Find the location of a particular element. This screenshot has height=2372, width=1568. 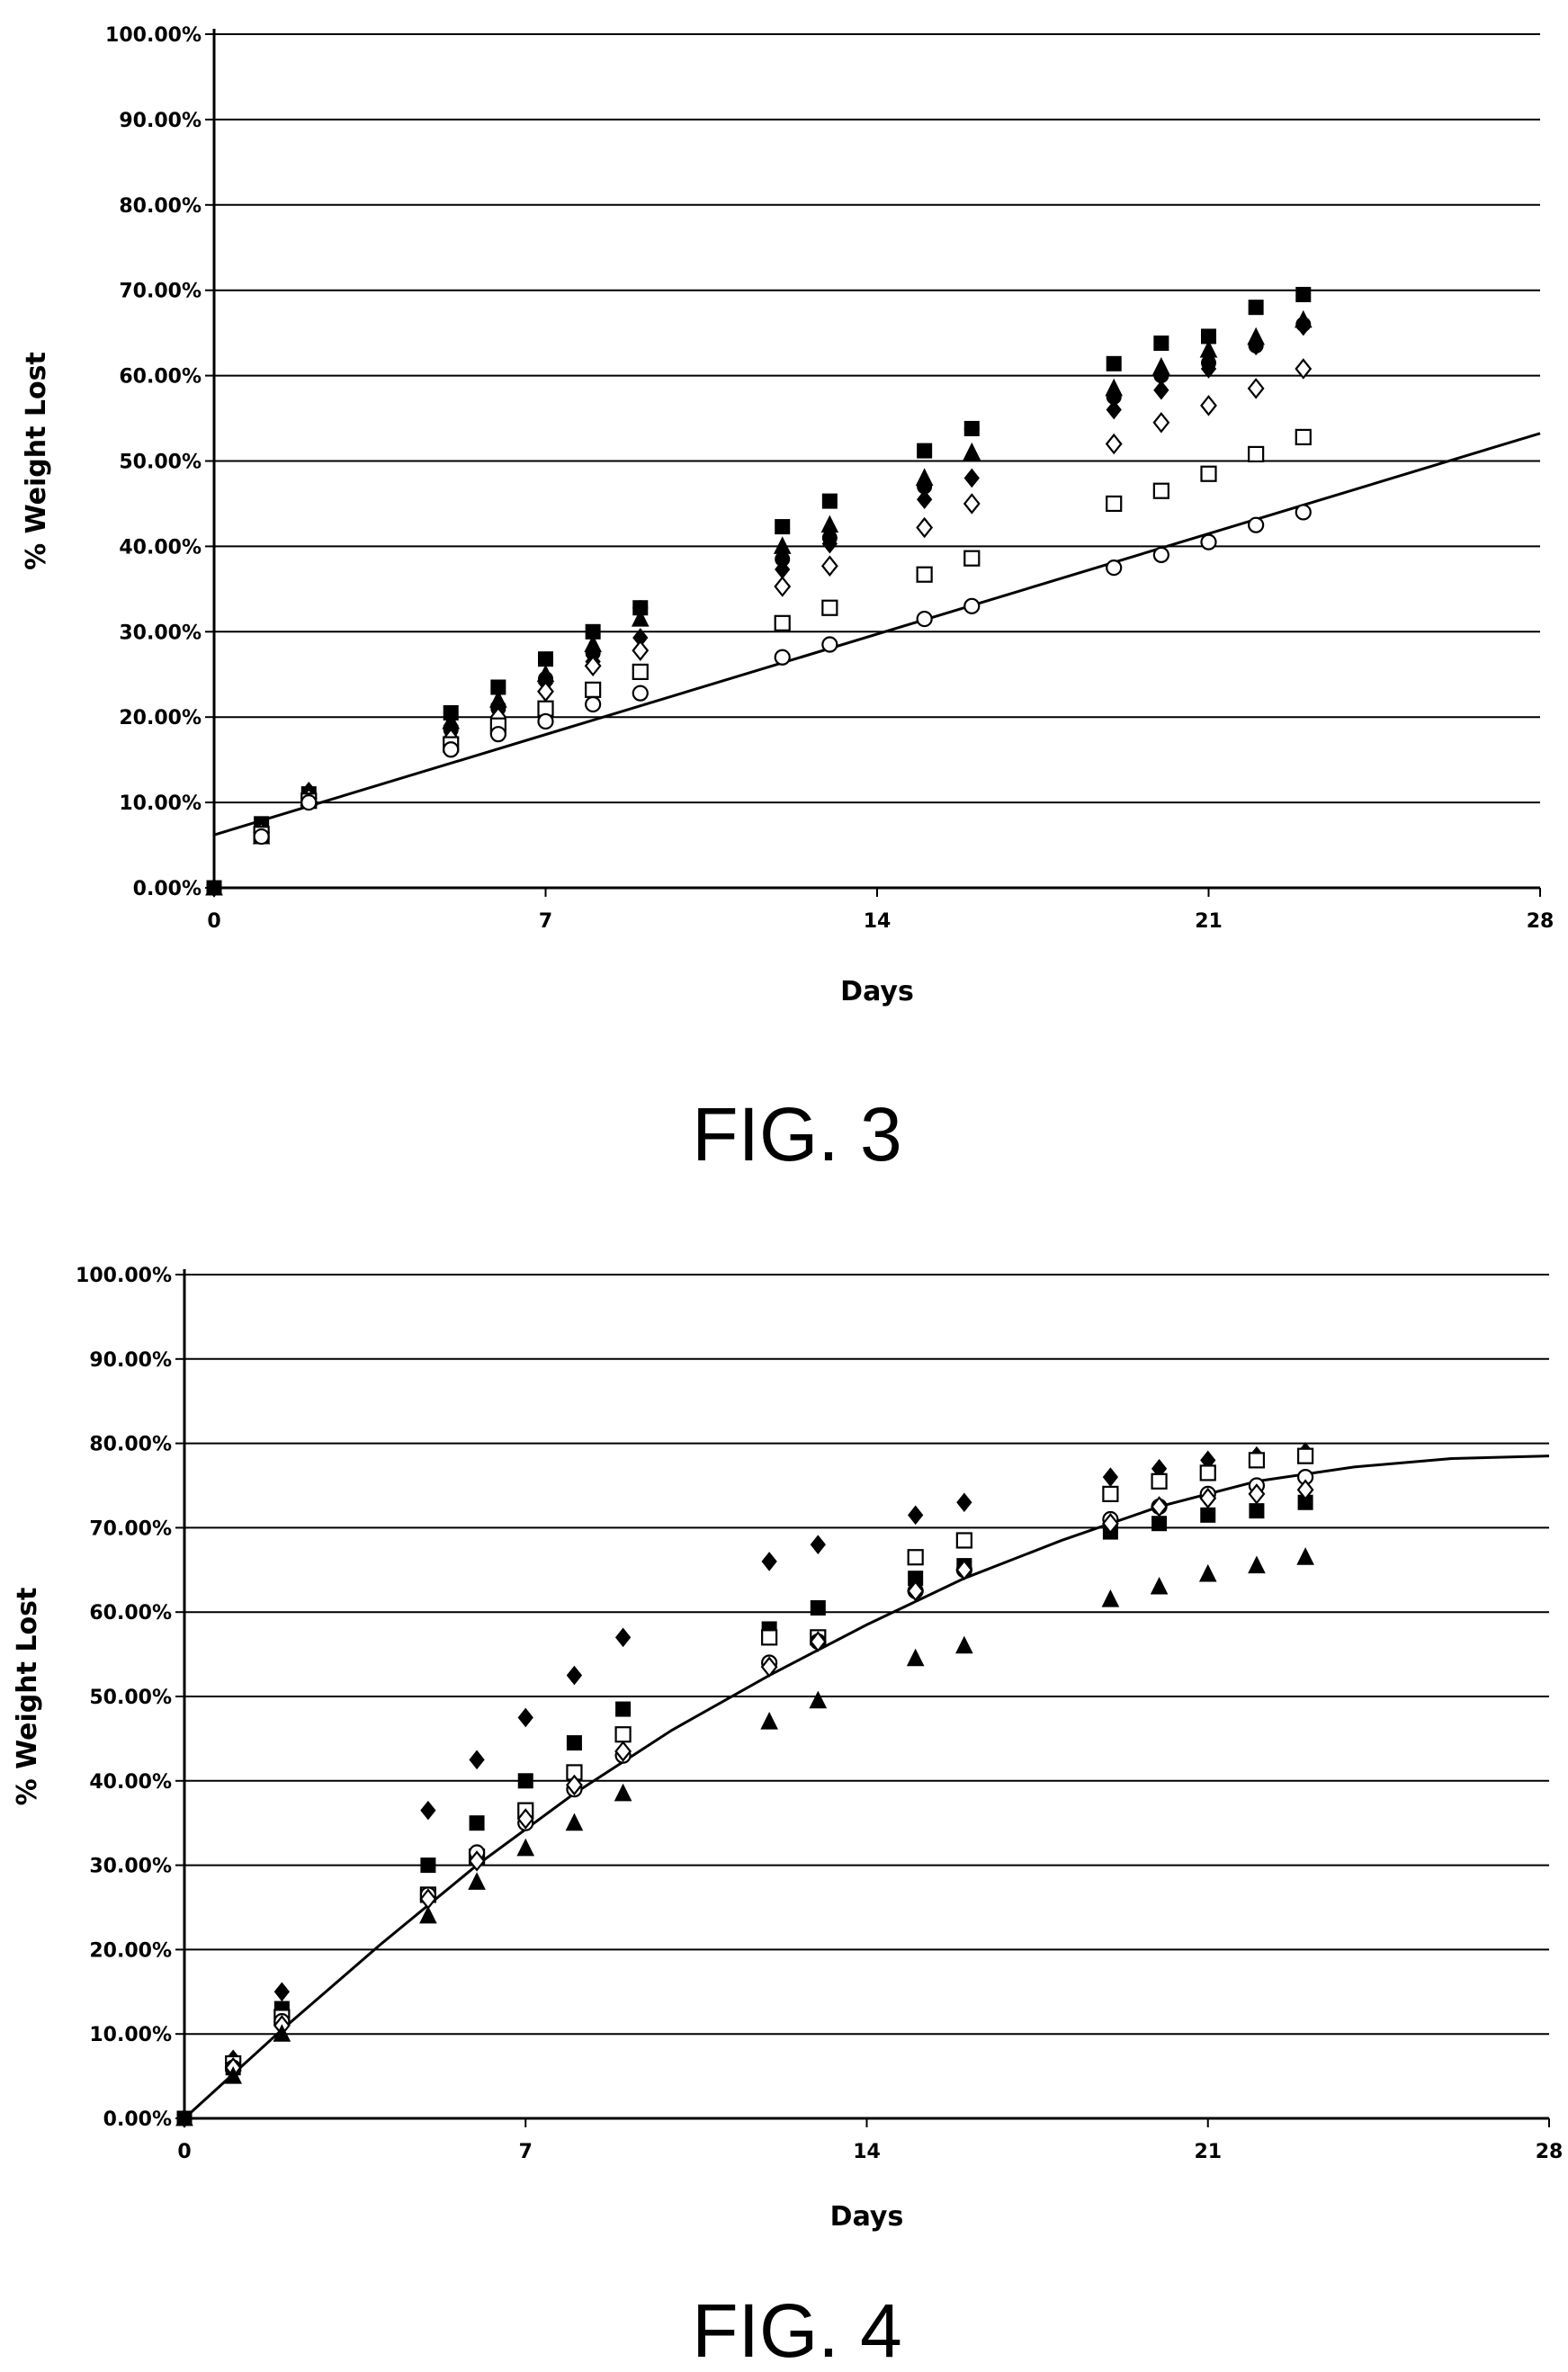

figure-caption-4: FIG. 4 is located at coordinates (796, 2330).